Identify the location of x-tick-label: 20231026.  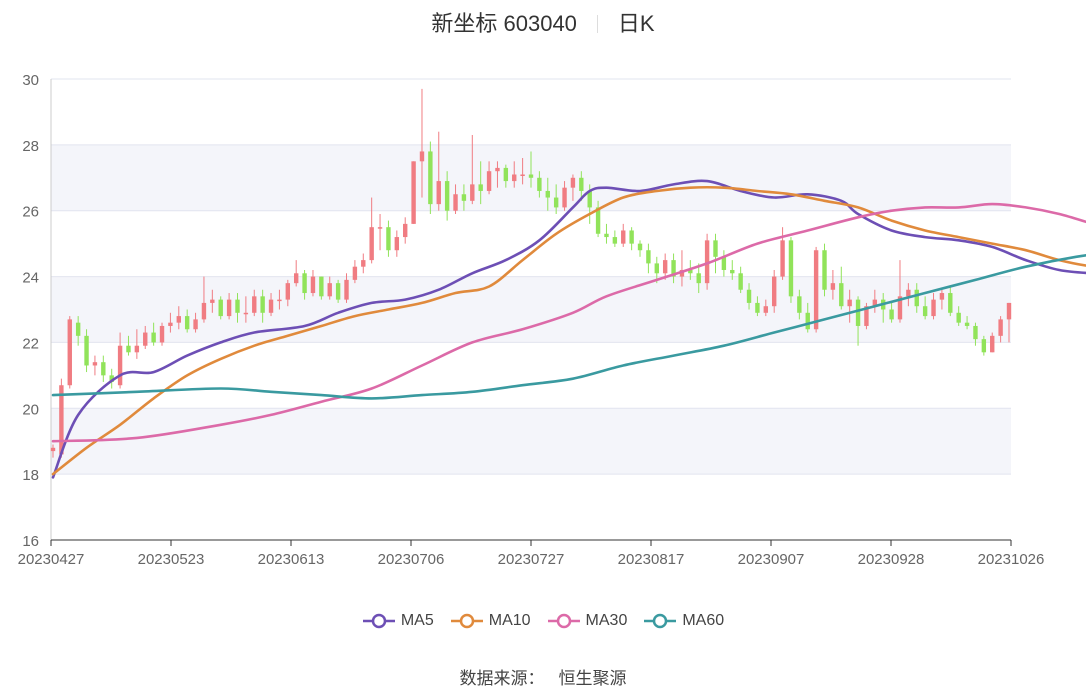
(1011, 559).